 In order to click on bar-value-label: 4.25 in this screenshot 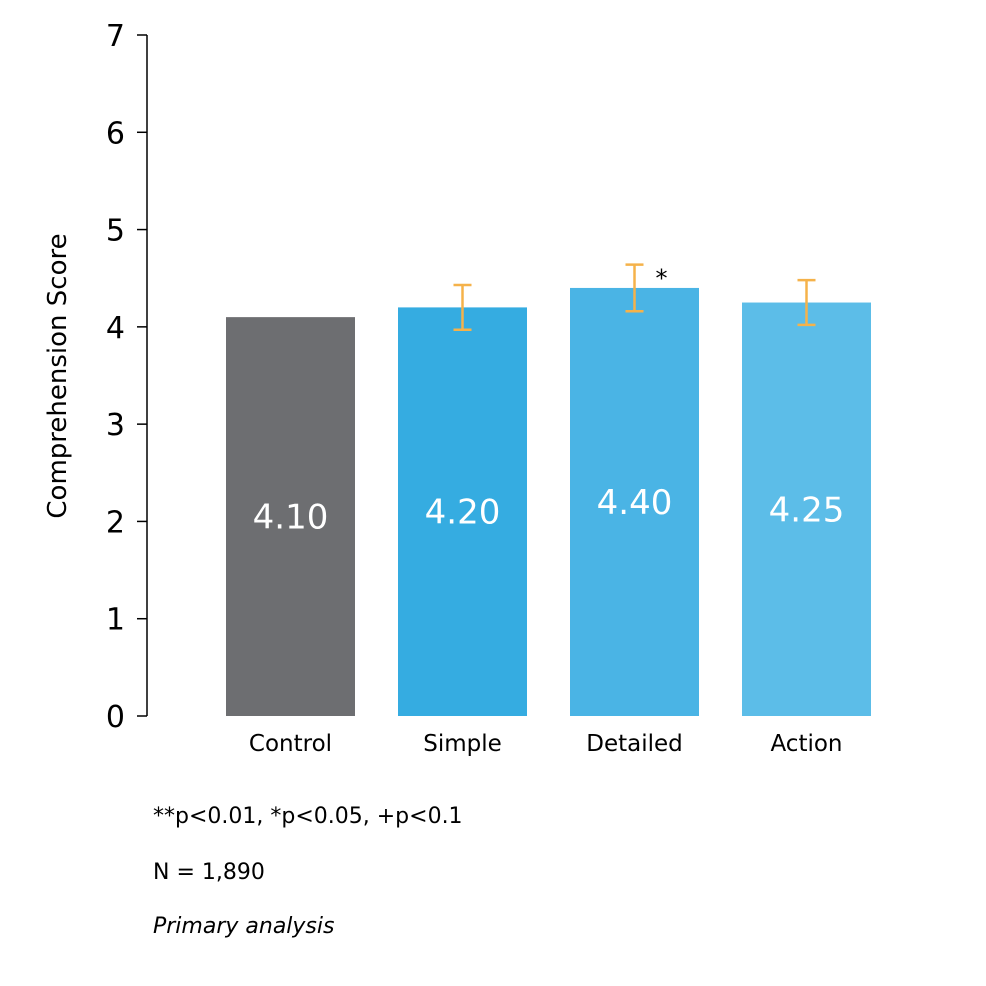, I will do `click(807, 510)`.